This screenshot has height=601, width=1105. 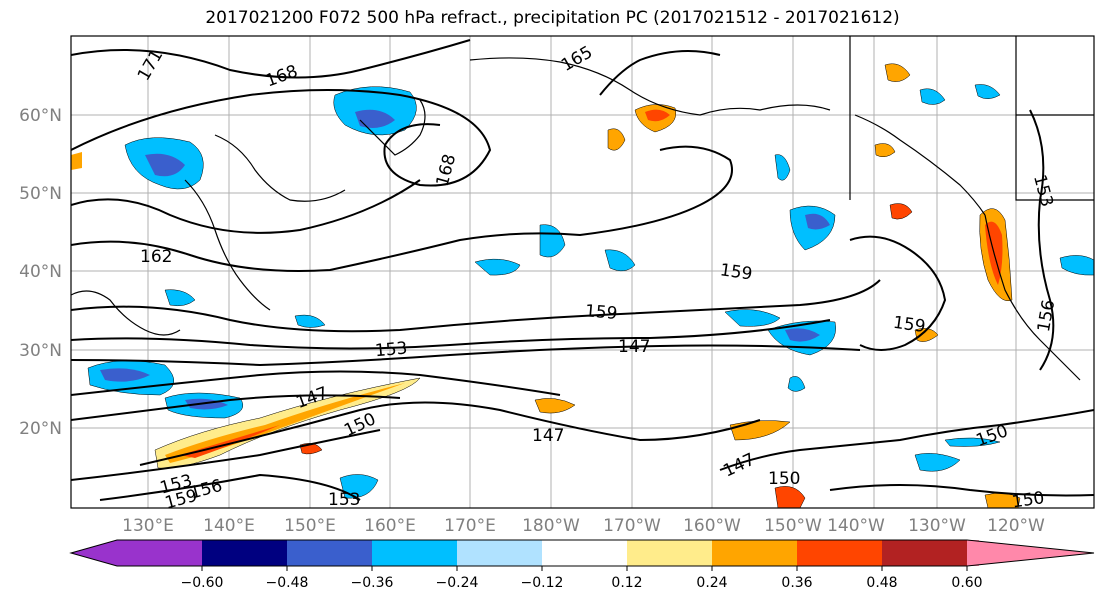 What do you see at coordinates (551, 526) in the screenshot?
I see `lon-label: 180°W` at bounding box center [551, 526].